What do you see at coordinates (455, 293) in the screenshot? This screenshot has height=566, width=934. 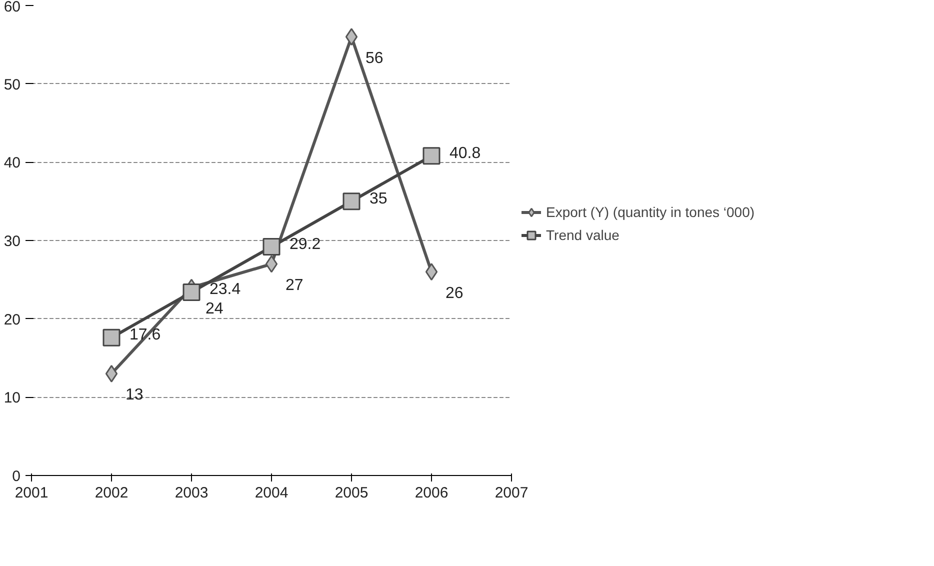 I see `data-label: 26` at bounding box center [455, 293].